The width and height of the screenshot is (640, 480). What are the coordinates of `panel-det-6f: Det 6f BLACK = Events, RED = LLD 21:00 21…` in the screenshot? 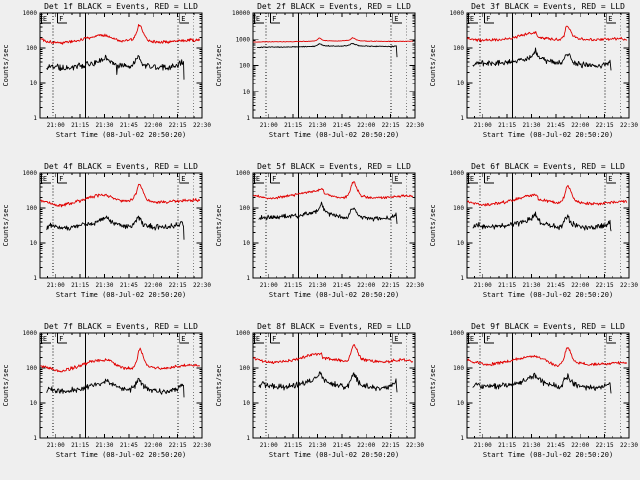 It's located at (533, 240).